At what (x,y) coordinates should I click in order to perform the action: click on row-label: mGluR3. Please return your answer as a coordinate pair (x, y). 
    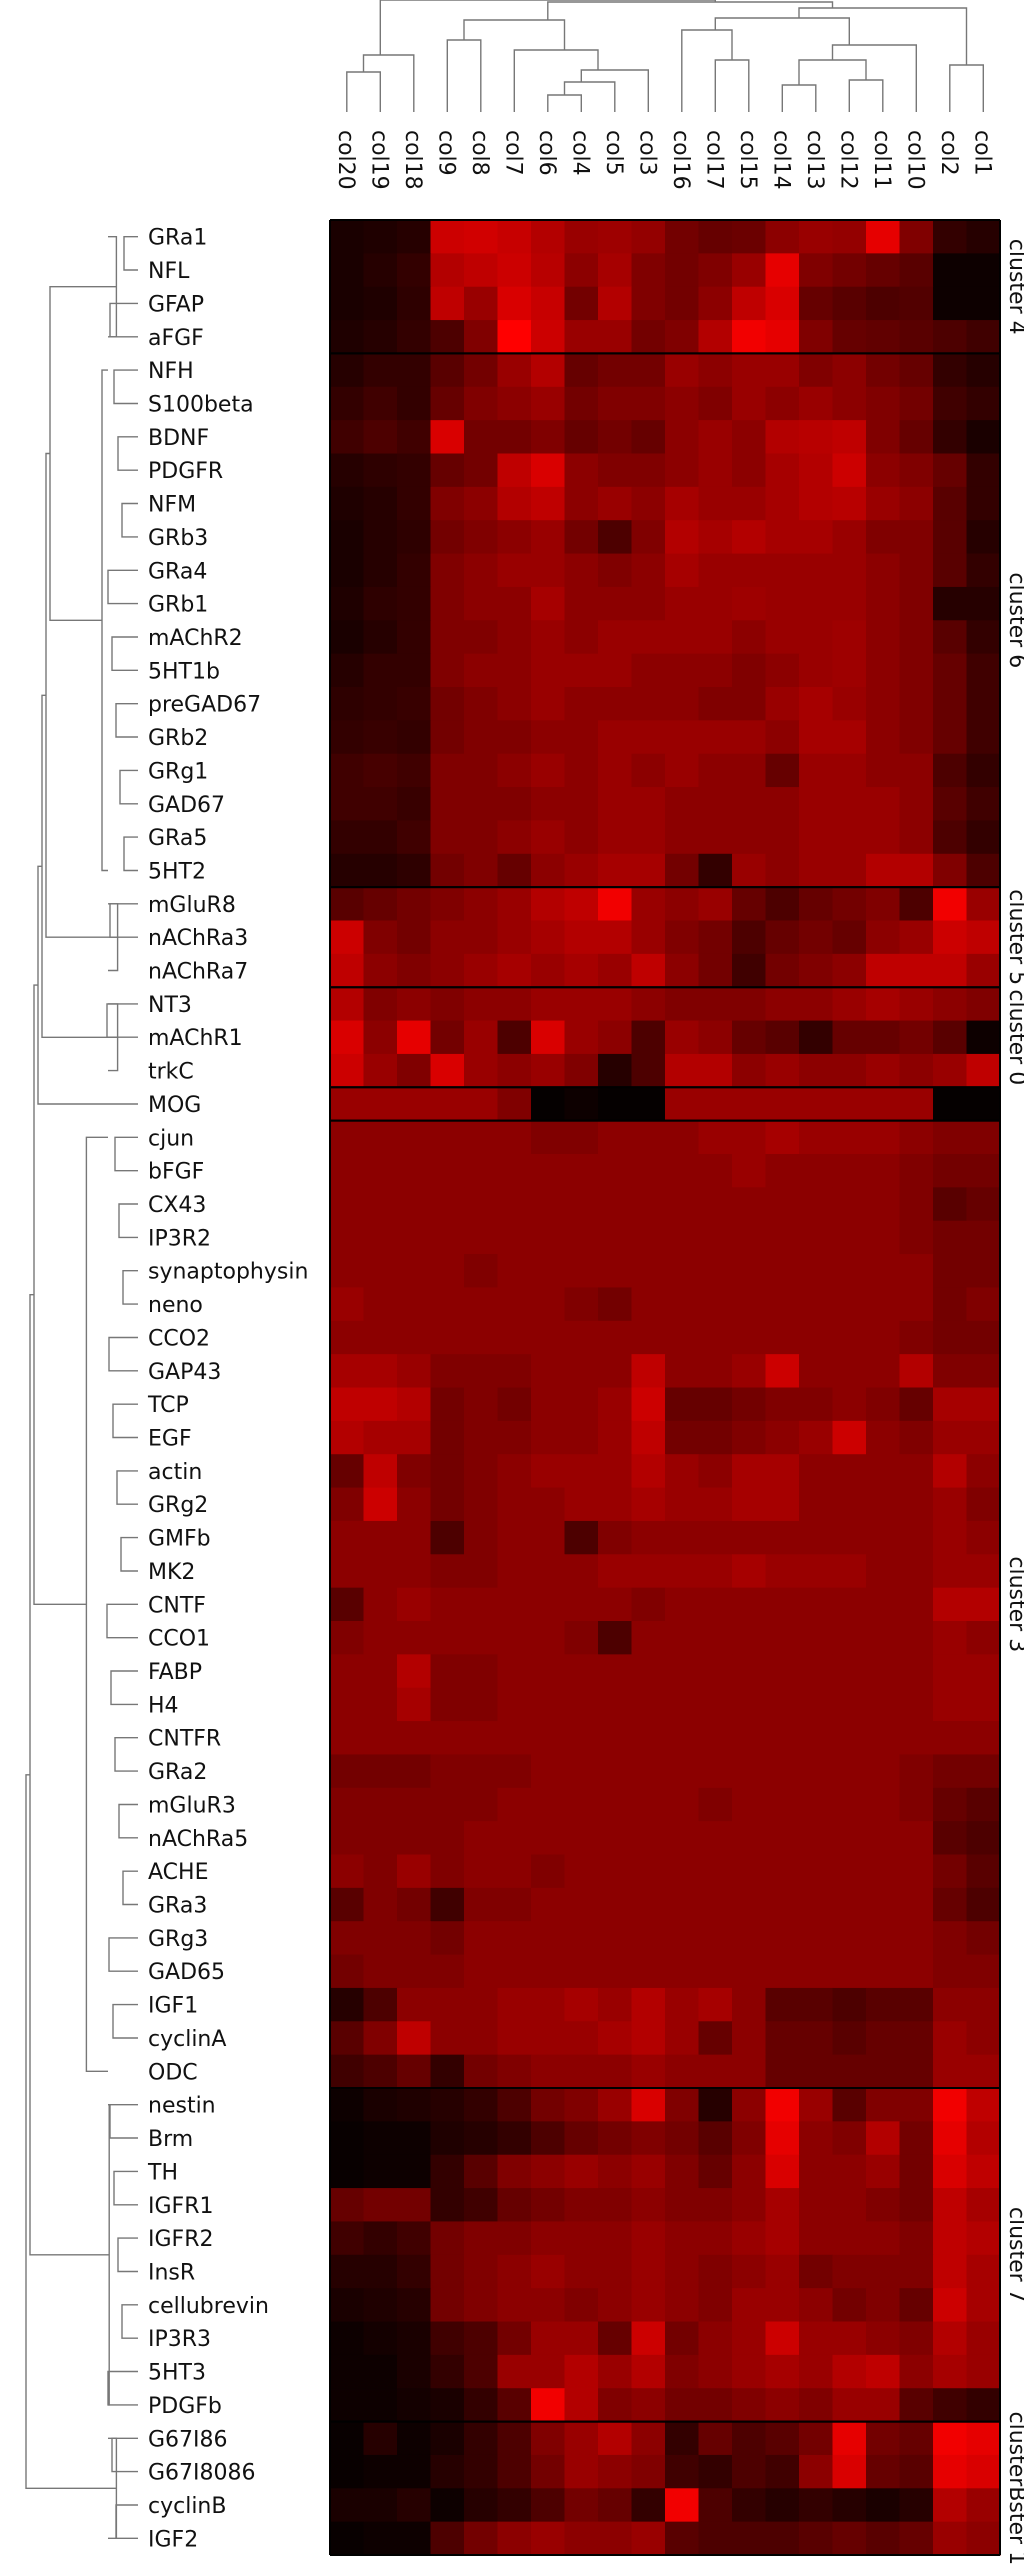
    Looking at the image, I should click on (192, 1806).